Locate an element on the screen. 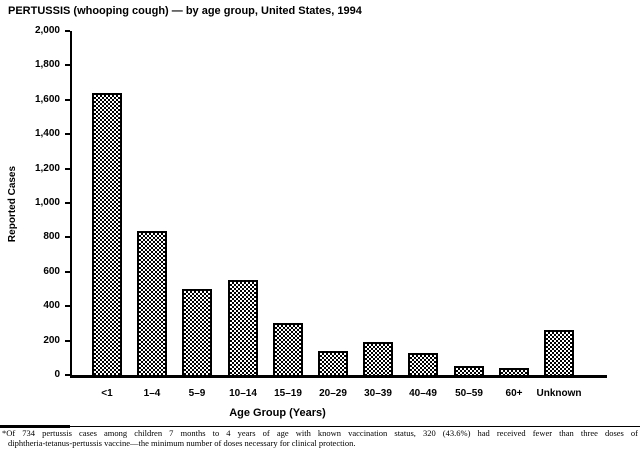  x-category-label: 40–49 is located at coordinates (423, 393).